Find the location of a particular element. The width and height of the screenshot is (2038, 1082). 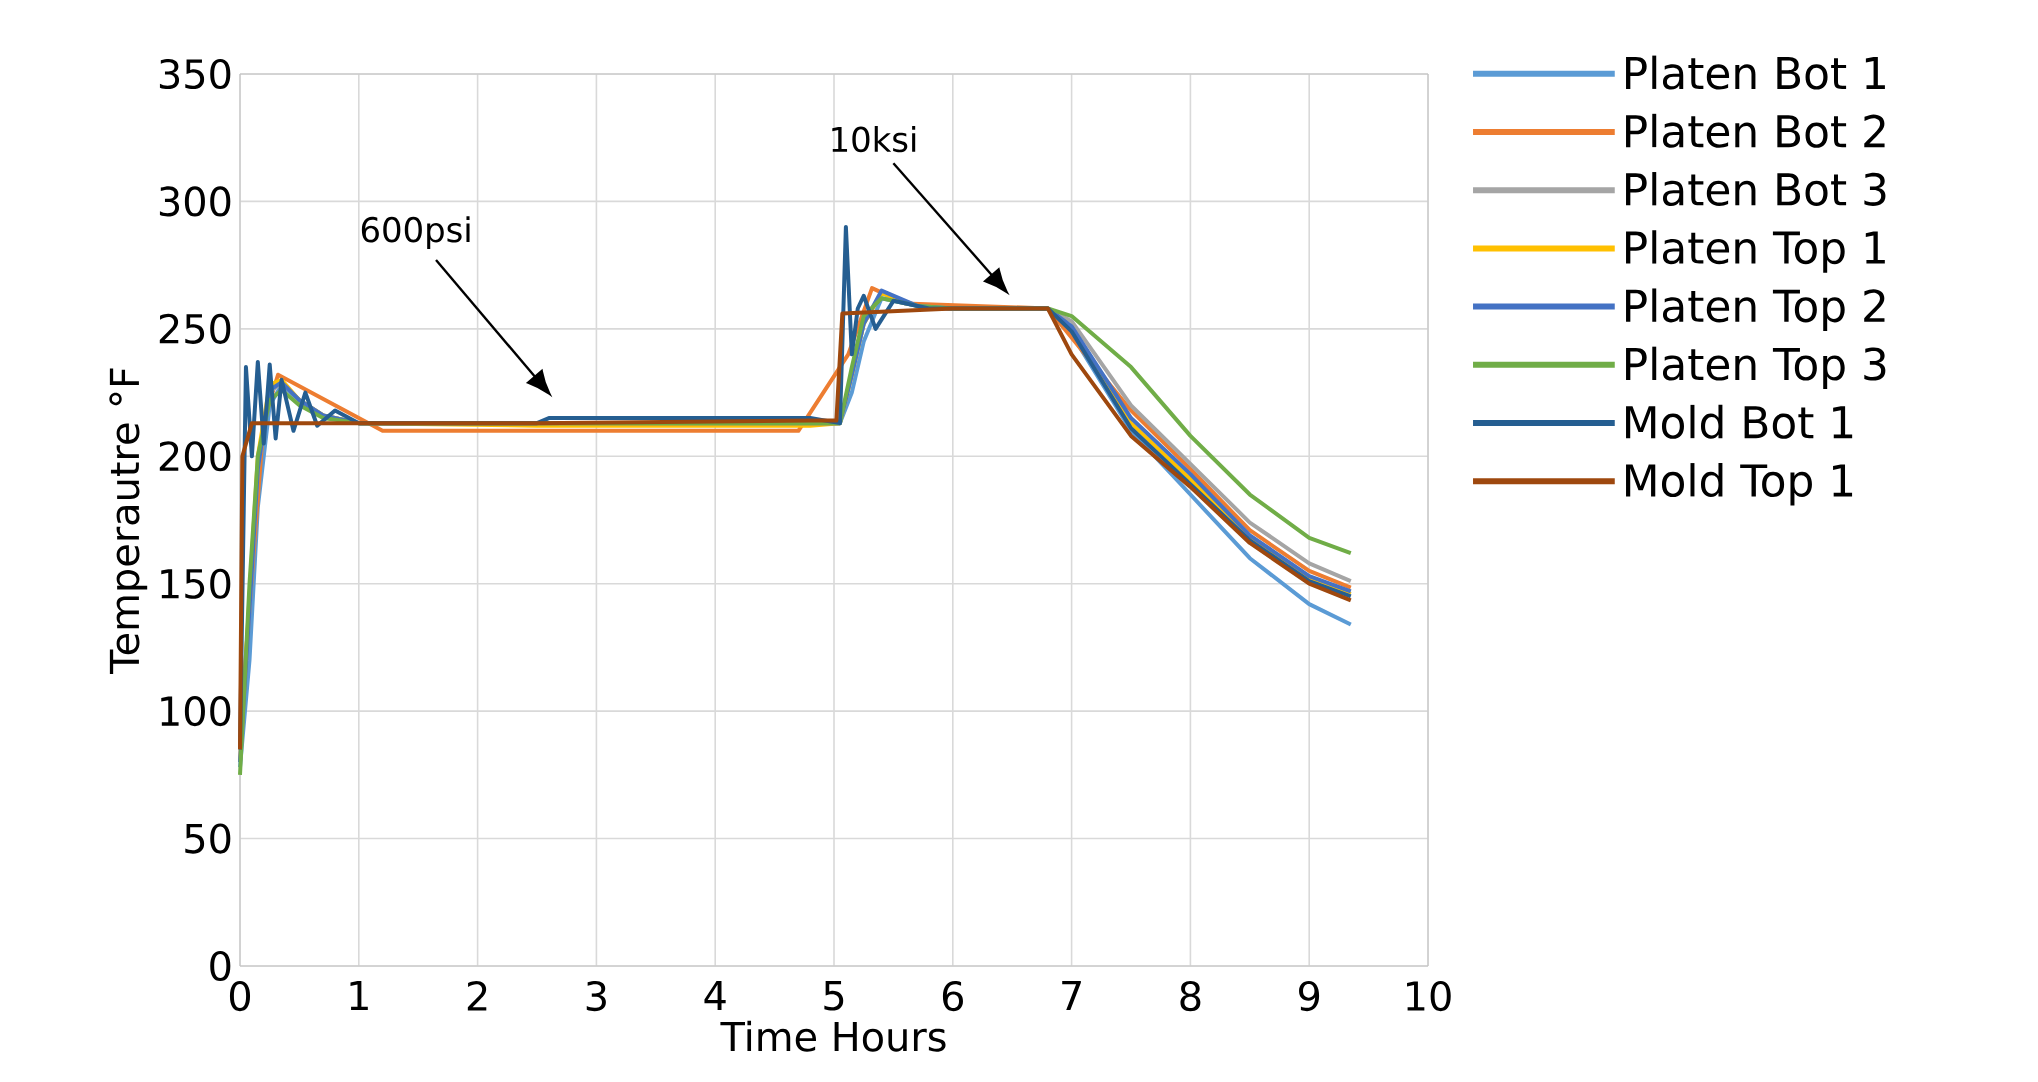

x-tick-label: 5 is located at coordinates (834, 996).